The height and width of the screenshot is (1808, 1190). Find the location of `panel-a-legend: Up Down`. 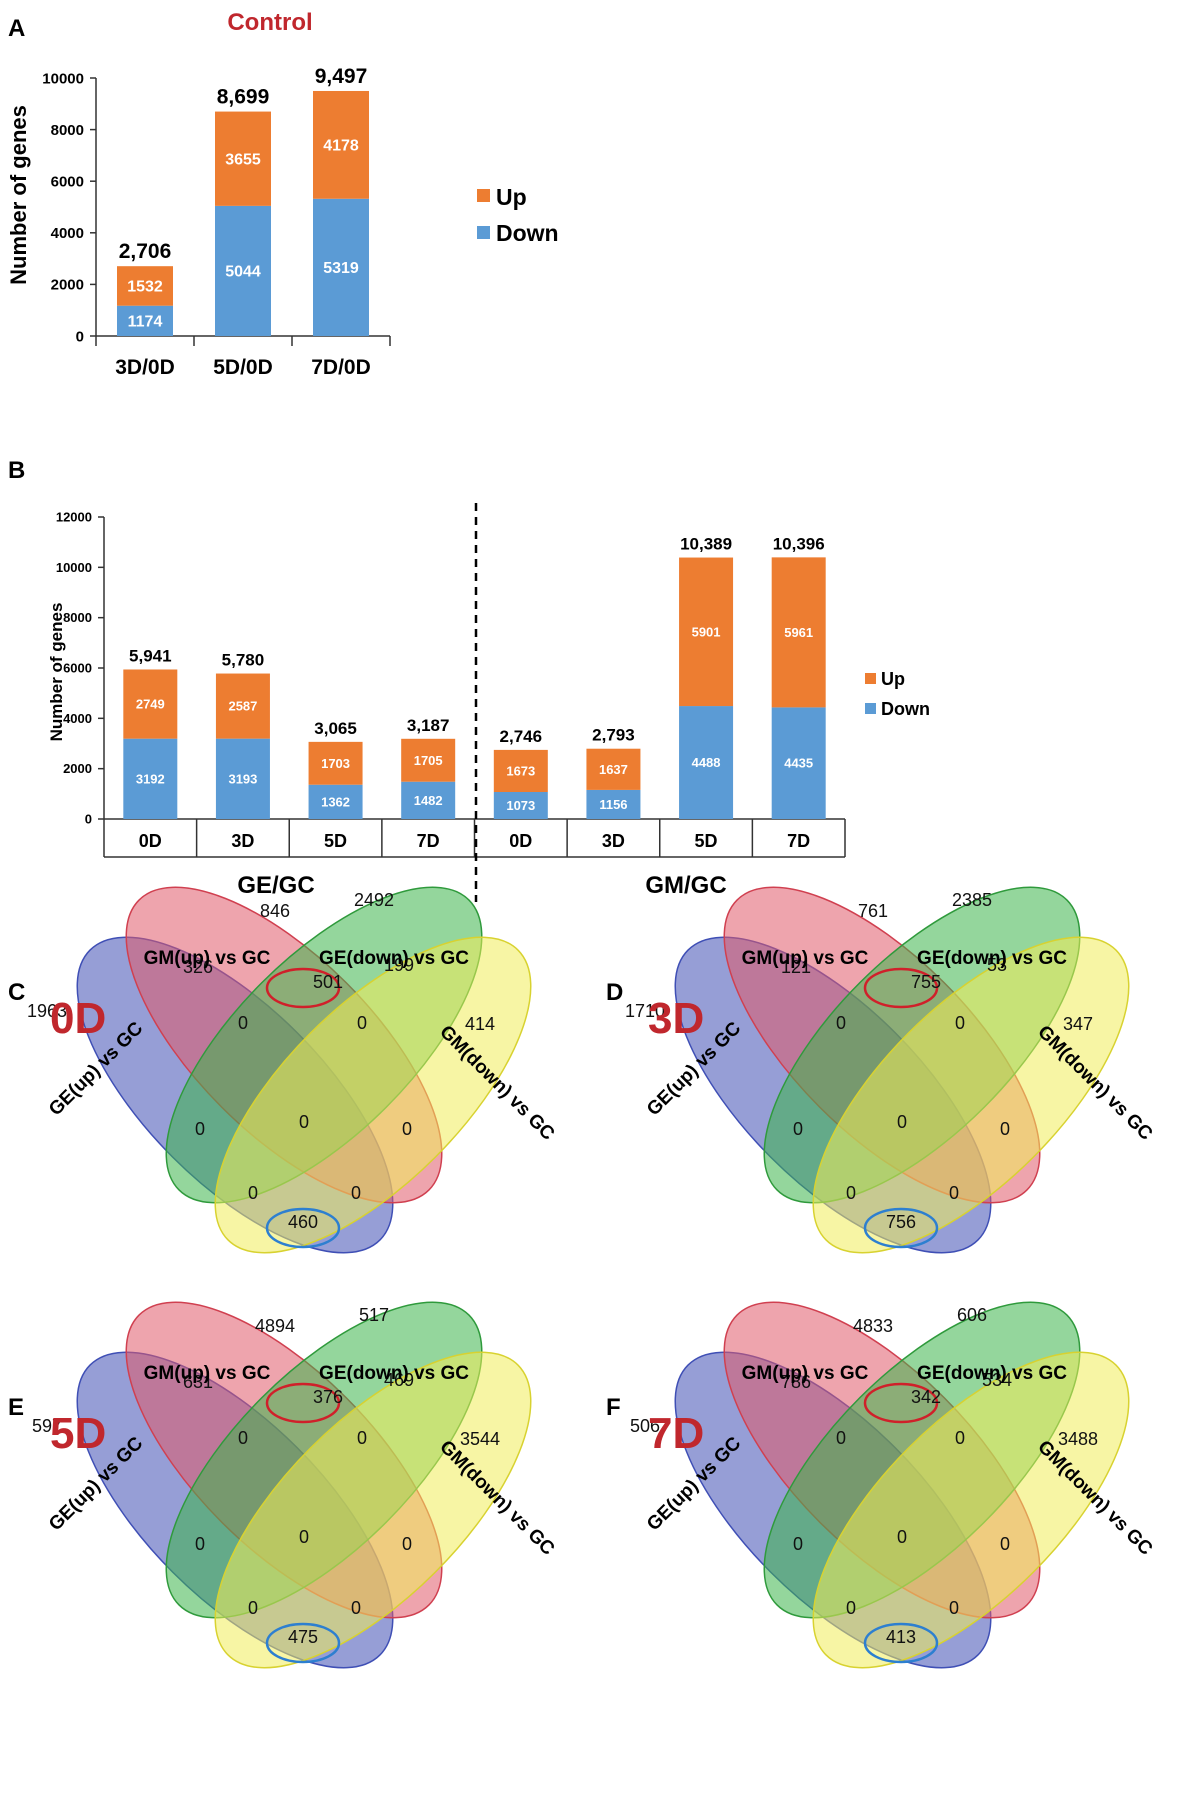

panel-a-legend: Up Down is located at coordinates (518, 215).